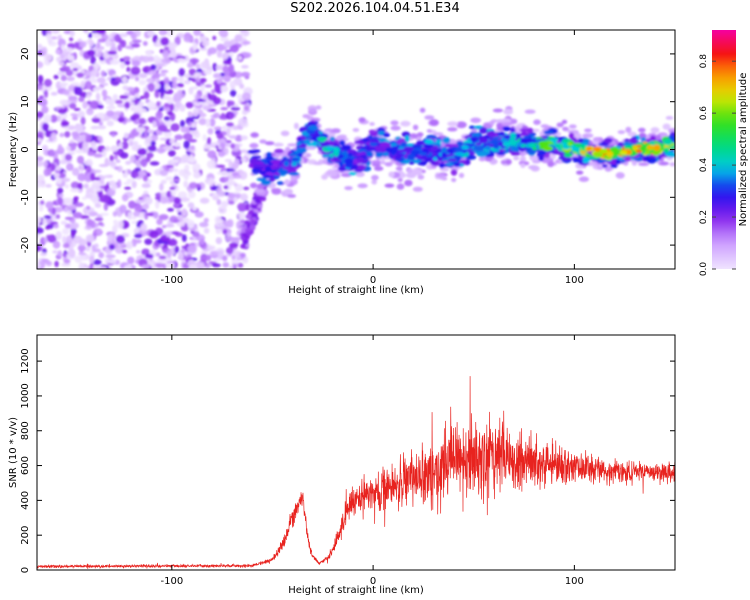  What do you see at coordinates (25, 360) in the screenshot?
I see `y-tick-label: 1200` at bounding box center [25, 360].